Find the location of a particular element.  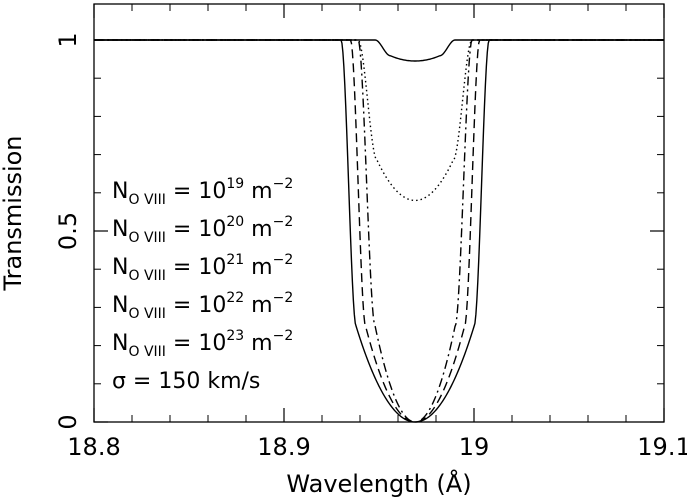

legend-entry: NO VIII = 1019 m−2 is located at coordinates (202, 192).